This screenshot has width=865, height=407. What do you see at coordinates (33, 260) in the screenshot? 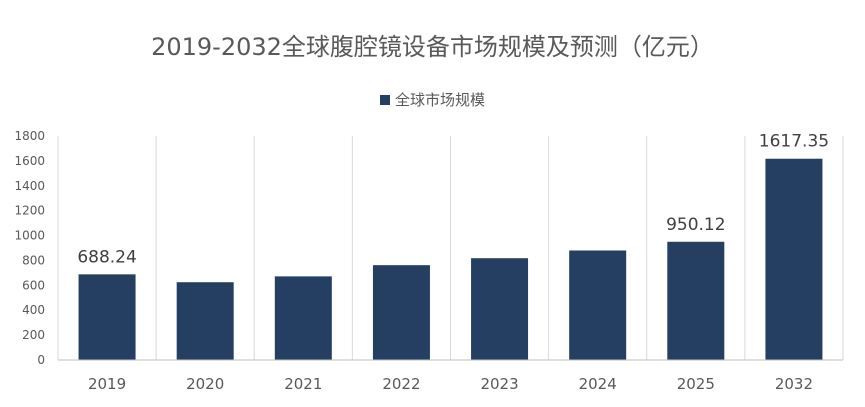
I see `y-tick-label: 800` at bounding box center [33, 260].